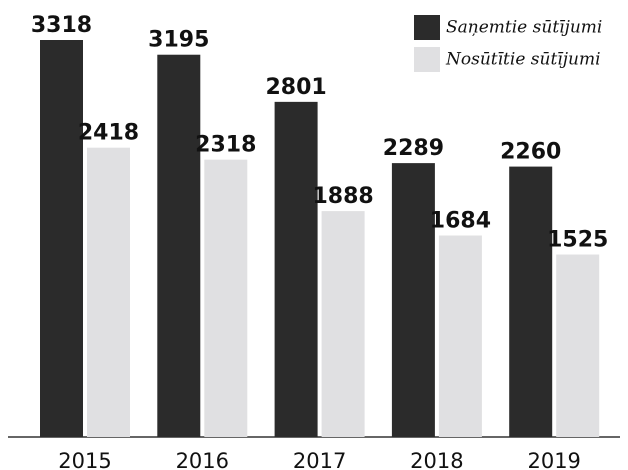  What do you see at coordinates (436, 459) in the screenshot?
I see `x-tick-label: 2018` at bounding box center [436, 459].